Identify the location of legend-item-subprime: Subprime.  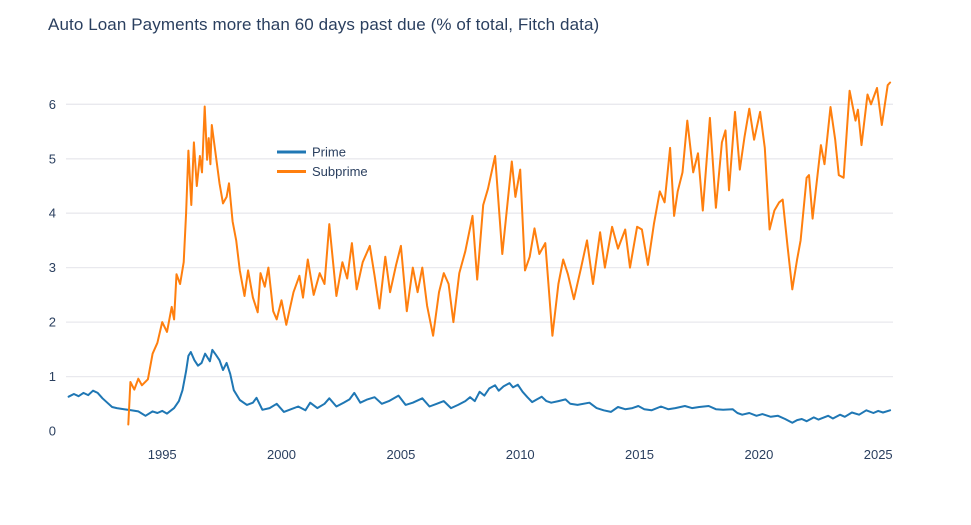
(322, 171).